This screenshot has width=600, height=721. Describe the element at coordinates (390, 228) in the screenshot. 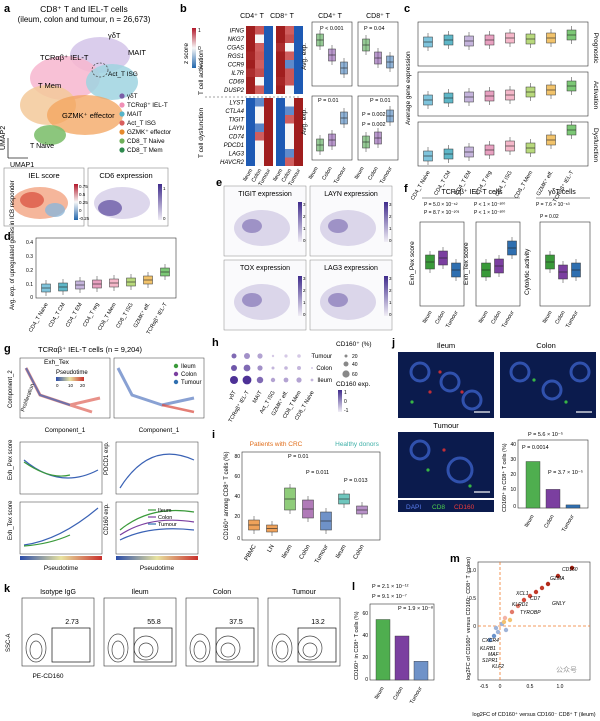

I see `e-cbar-tick: 1` at that location.